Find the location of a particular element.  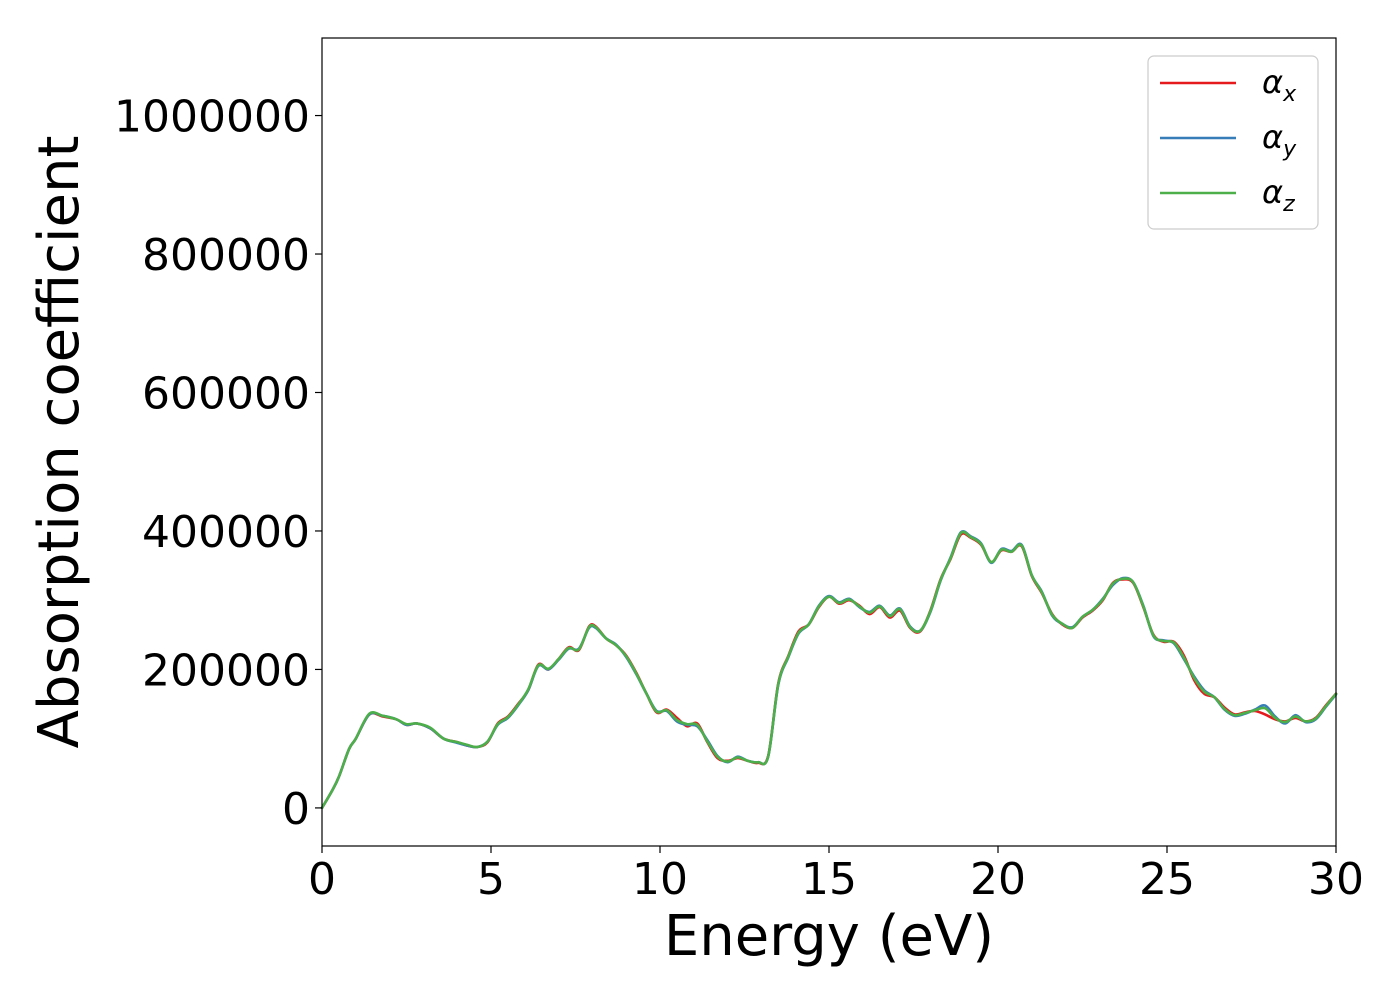

x-axis-title: Energy (eV) is located at coordinates (829, 936).